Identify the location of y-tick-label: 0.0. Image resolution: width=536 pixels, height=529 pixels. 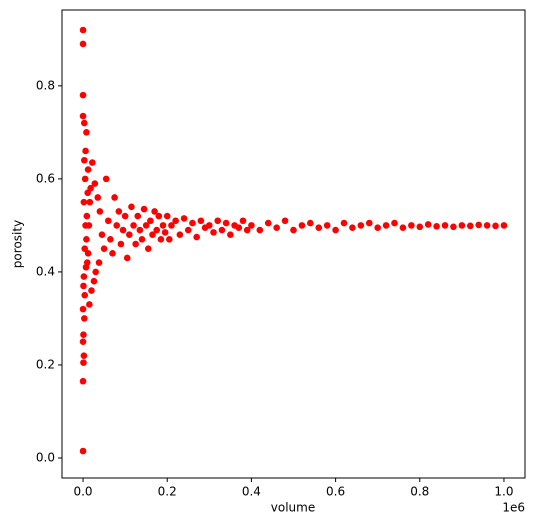
(45, 457).